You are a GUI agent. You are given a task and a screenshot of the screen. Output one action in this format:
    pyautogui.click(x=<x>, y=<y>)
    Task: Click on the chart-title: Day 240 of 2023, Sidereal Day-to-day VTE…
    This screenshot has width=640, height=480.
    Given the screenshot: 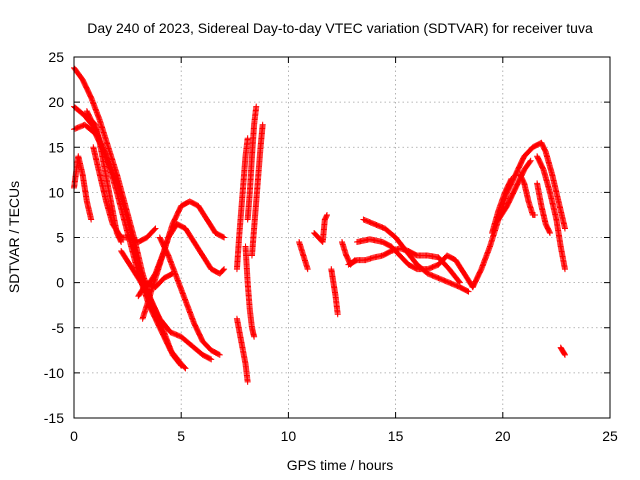 What is the action you would take?
    pyautogui.click(x=340, y=28)
    